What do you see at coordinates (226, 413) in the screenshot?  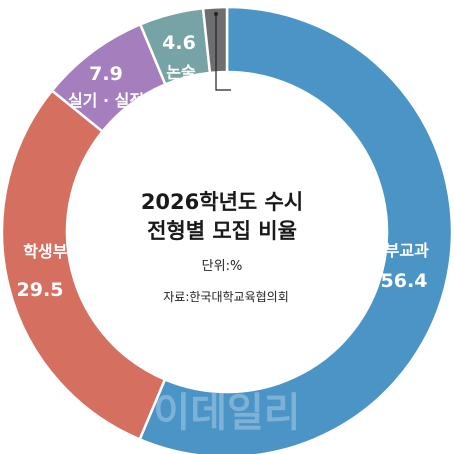 I see `watermark: 이데일리` at bounding box center [226, 413].